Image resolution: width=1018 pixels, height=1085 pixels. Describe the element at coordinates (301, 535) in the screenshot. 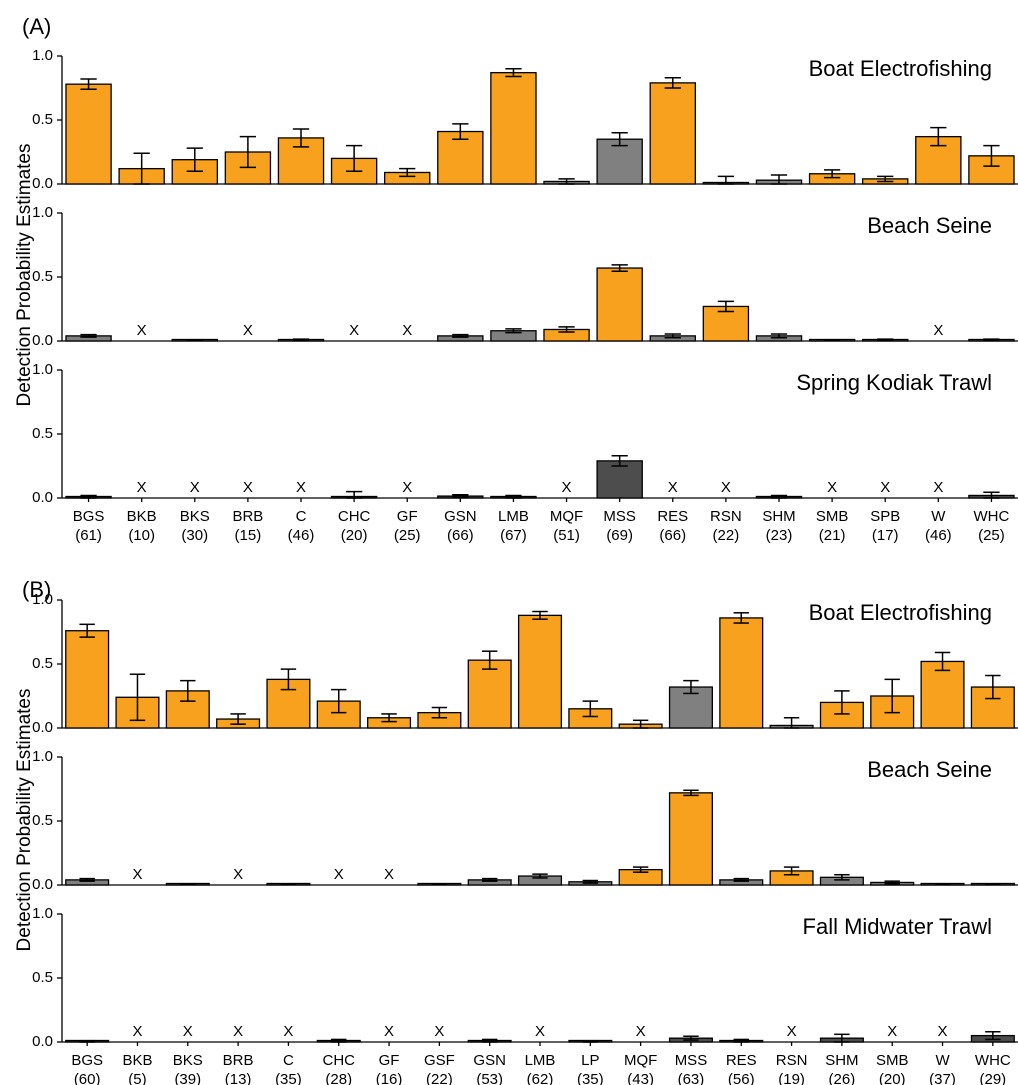

I see `sample-size-label: (46)` at that location.